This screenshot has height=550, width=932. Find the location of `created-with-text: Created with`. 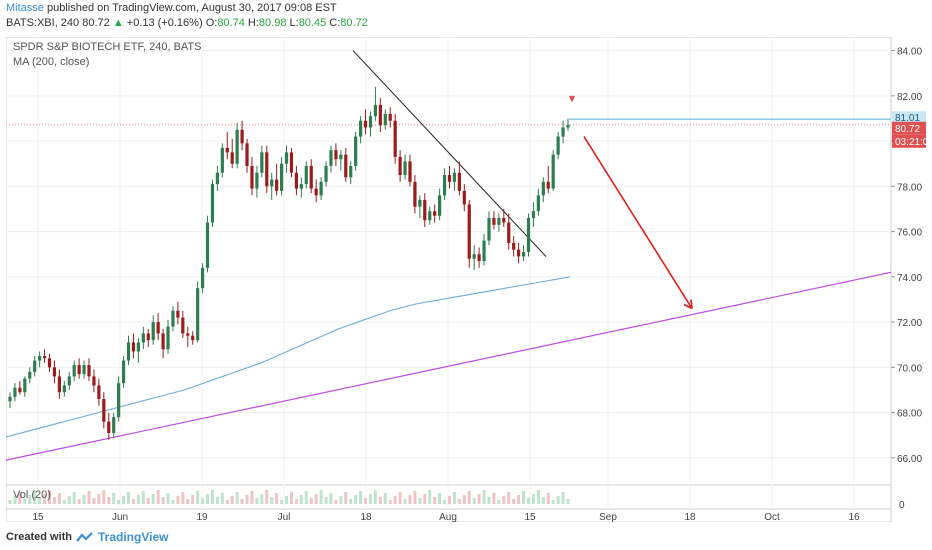

created-with-text: Created with is located at coordinates (39, 537).